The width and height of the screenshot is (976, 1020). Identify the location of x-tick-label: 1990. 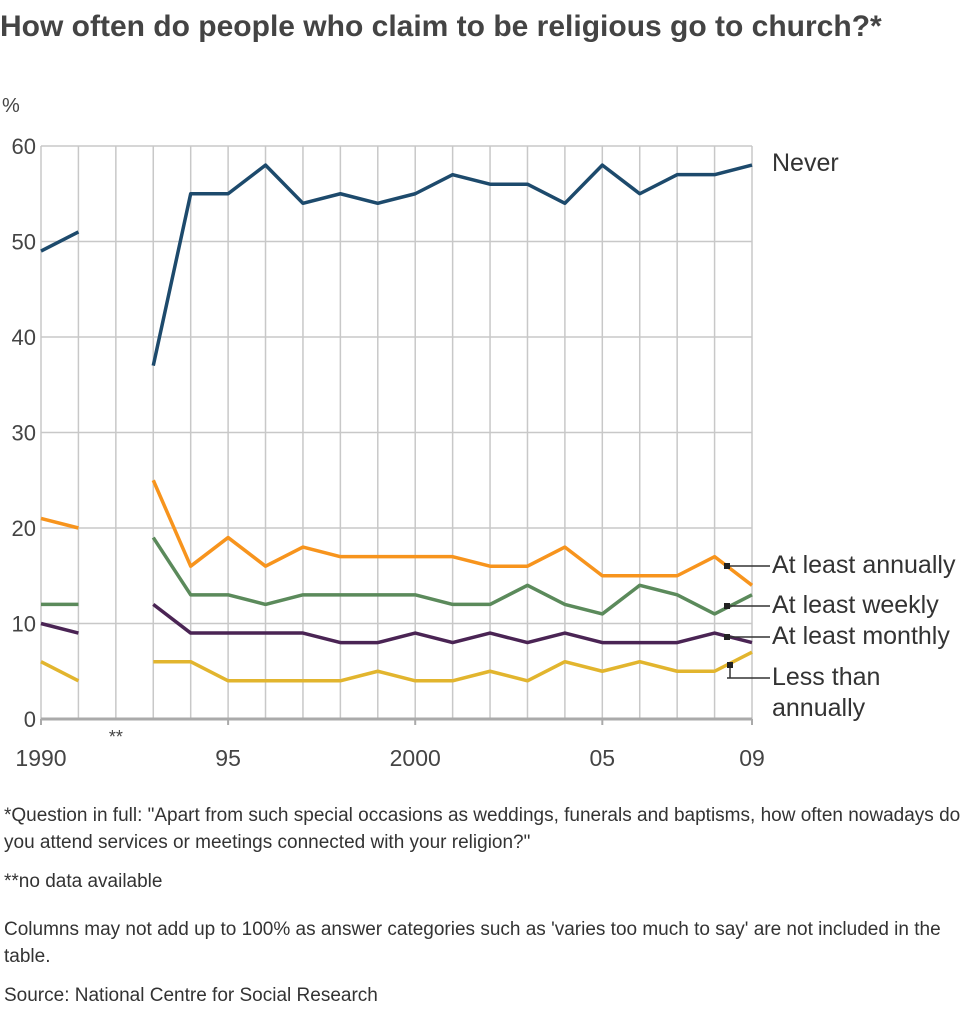
(40, 758).